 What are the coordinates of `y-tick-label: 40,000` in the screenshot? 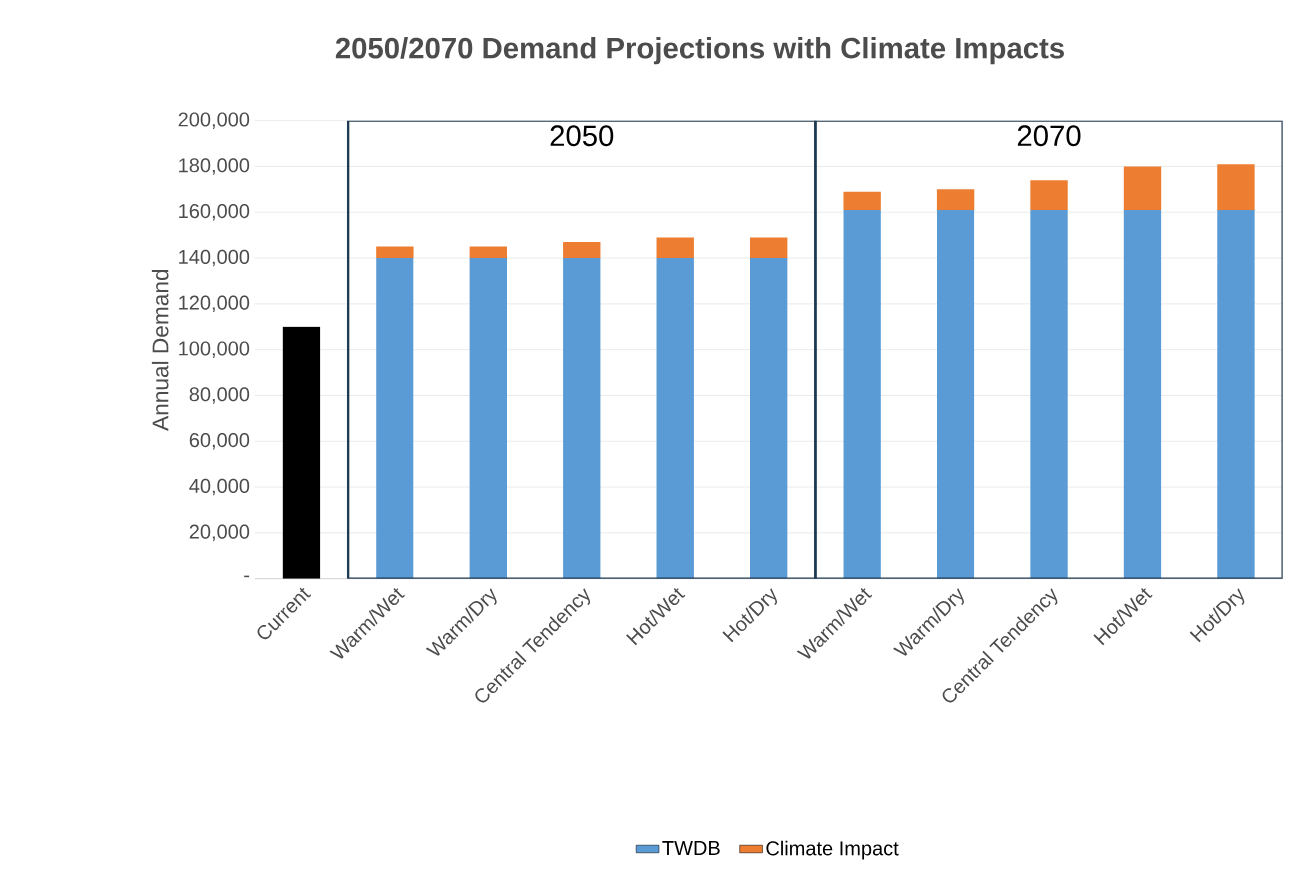 It's located at (219, 487).